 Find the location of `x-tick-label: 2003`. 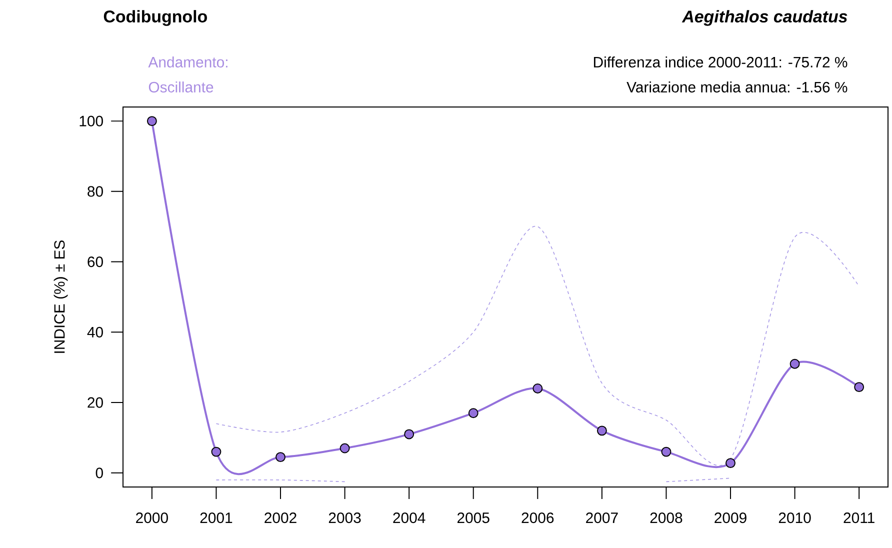

x-tick-label: 2003 is located at coordinates (344, 518).